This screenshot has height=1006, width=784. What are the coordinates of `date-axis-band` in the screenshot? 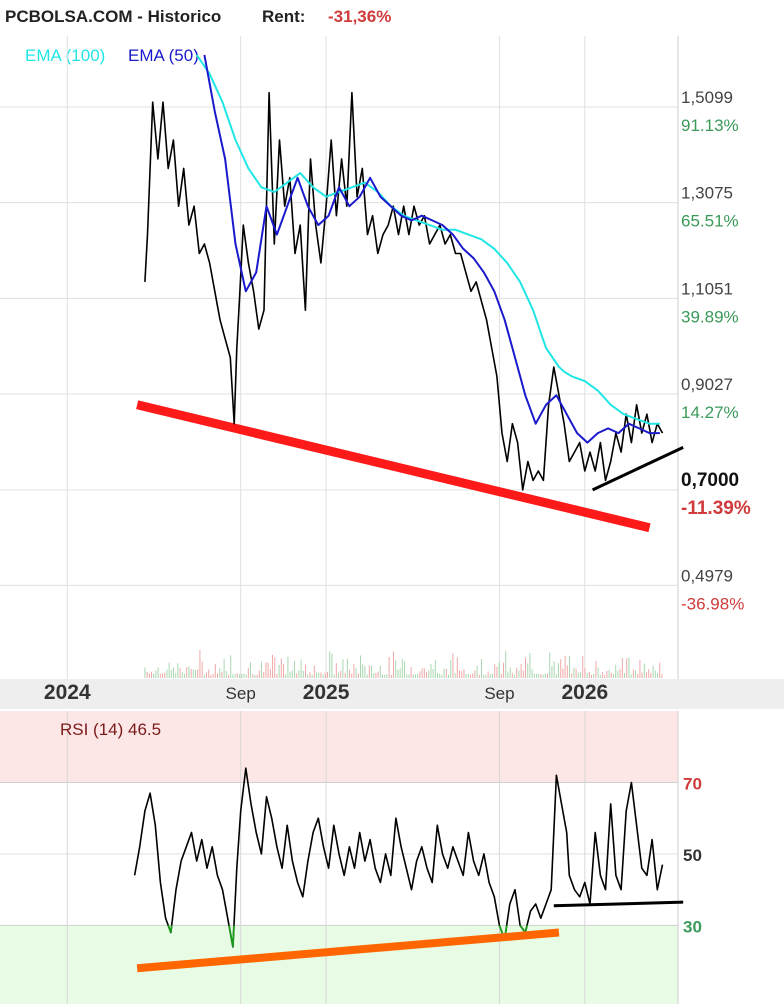 It's located at (392, 694).